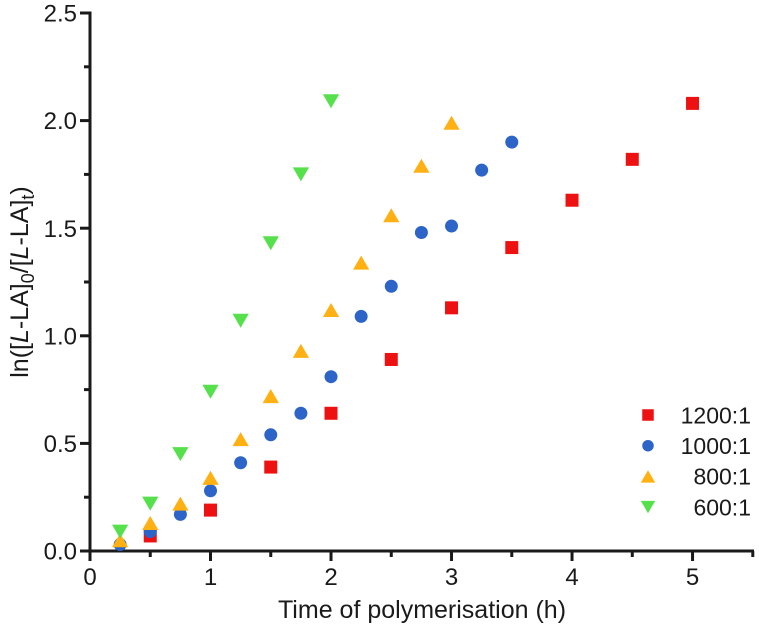  Describe the element at coordinates (722, 507) in the screenshot. I see `legend-label: 600:1` at that location.